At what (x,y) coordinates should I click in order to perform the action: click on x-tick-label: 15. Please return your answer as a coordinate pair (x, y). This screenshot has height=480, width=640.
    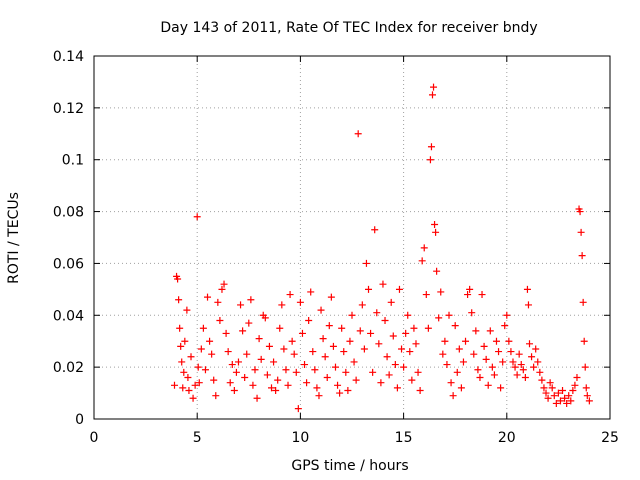
    Looking at the image, I should click on (404, 438).